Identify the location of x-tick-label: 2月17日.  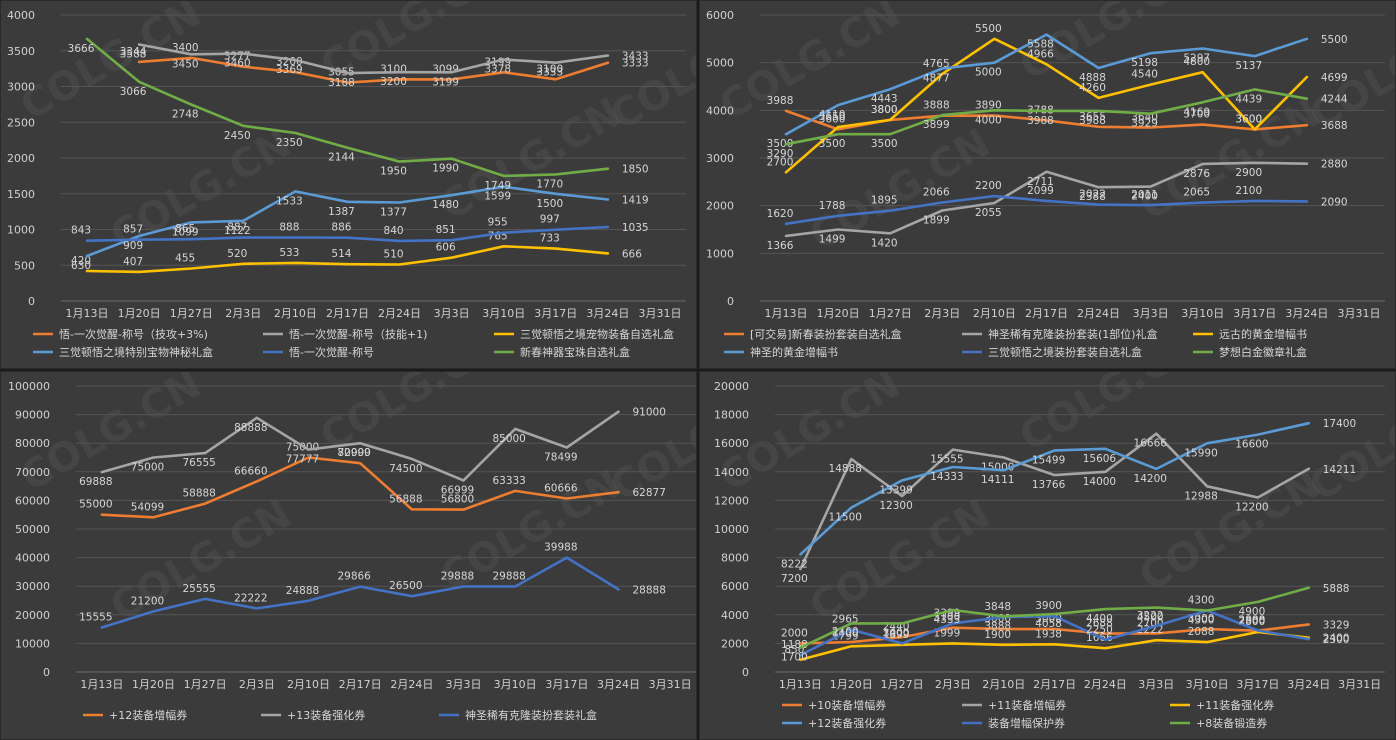
(347, 313).